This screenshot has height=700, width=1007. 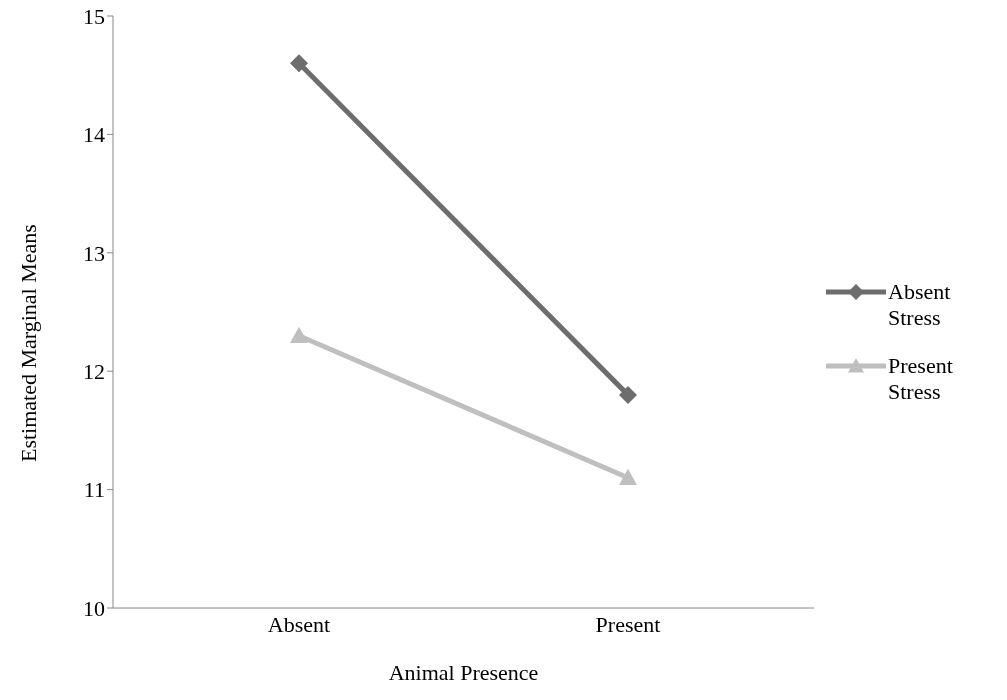 What do you see at coordinates (628, 624) in the screenshot?
I see `x-tick-label: Present` at bounding box center [628, 624].